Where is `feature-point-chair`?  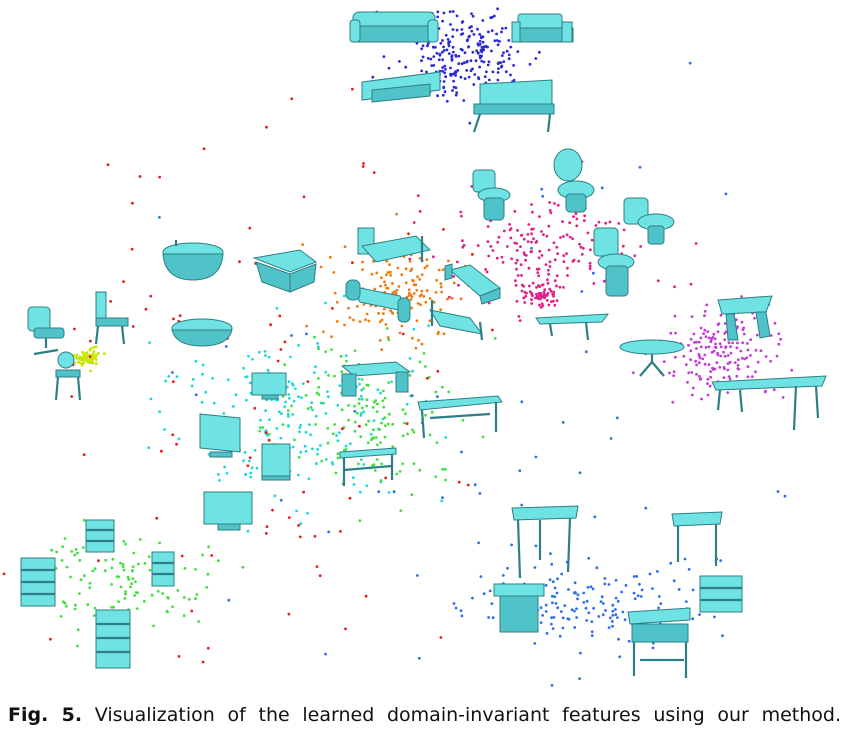 feature-point-chair is located at coordinates (93, 363).